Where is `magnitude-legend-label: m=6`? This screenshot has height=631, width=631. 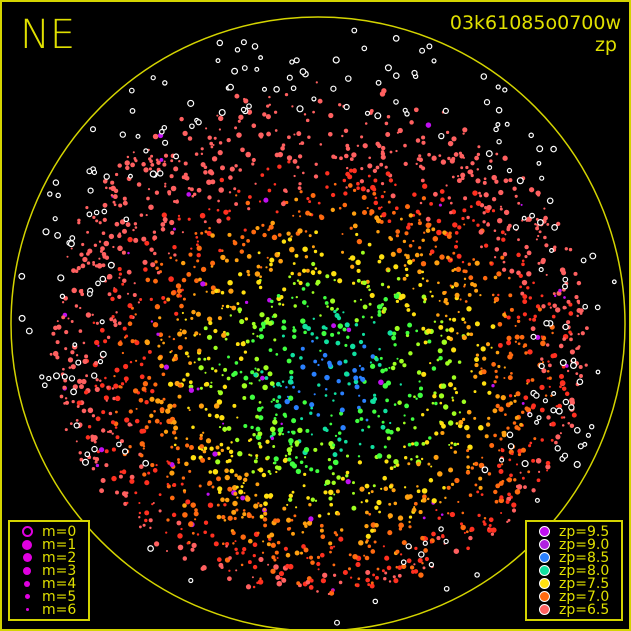 magnitude-legend-label: m=6 is located at coordinates (59, 609).